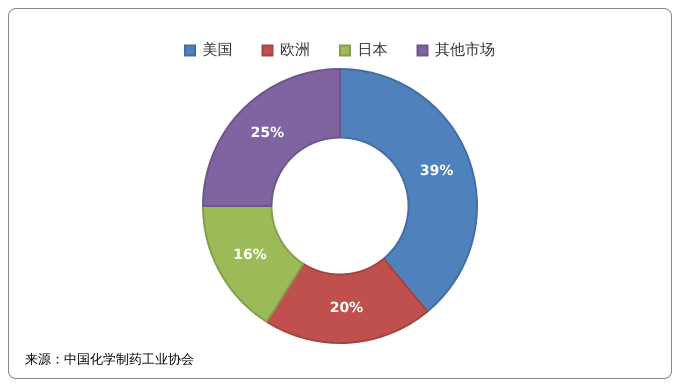 This screenshot has width=680, height=387. Describe the element at coordinates (267, 132) in the screenshot. I see `data-label: 25%` at that location.